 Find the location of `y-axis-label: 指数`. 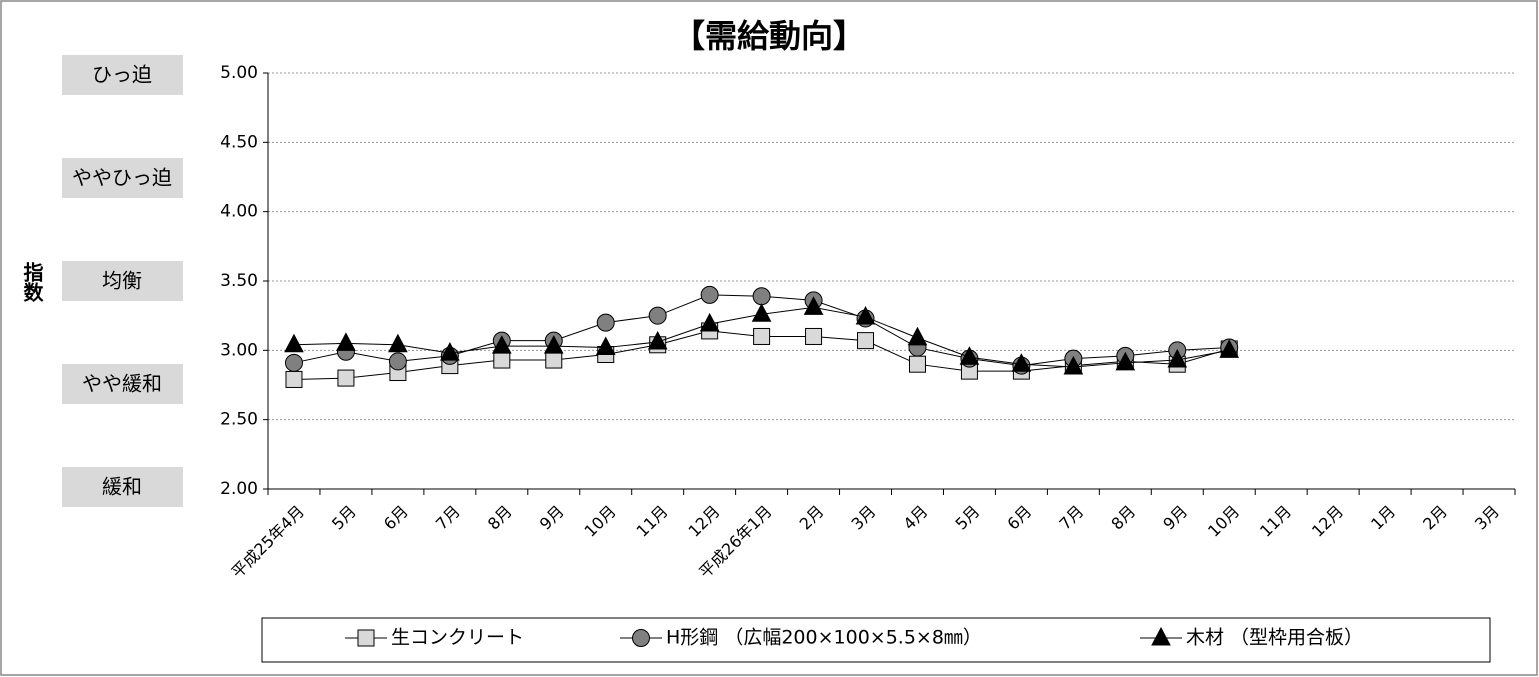

y-axis-label: 指数 is located at coordinates (32, 282).